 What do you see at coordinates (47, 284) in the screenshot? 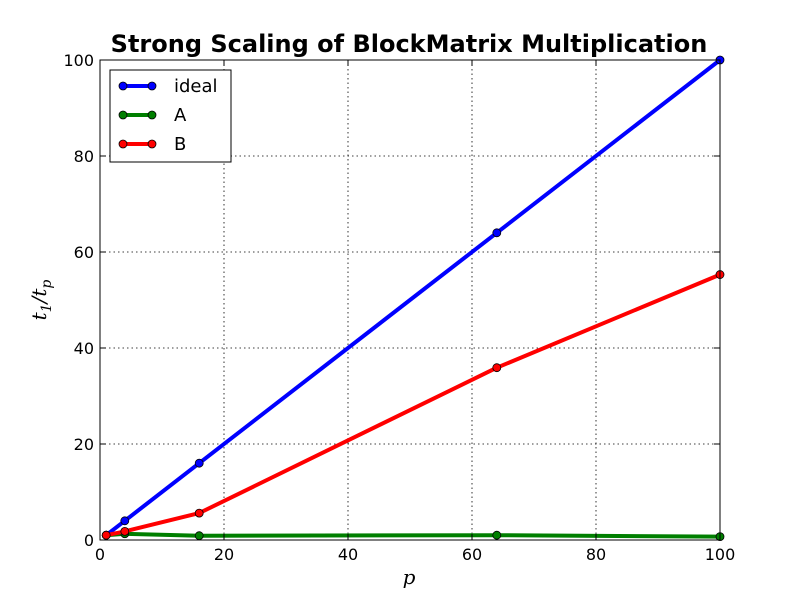
I see `y-label-denominator-subscript: p` at bounding box center [47, 284].